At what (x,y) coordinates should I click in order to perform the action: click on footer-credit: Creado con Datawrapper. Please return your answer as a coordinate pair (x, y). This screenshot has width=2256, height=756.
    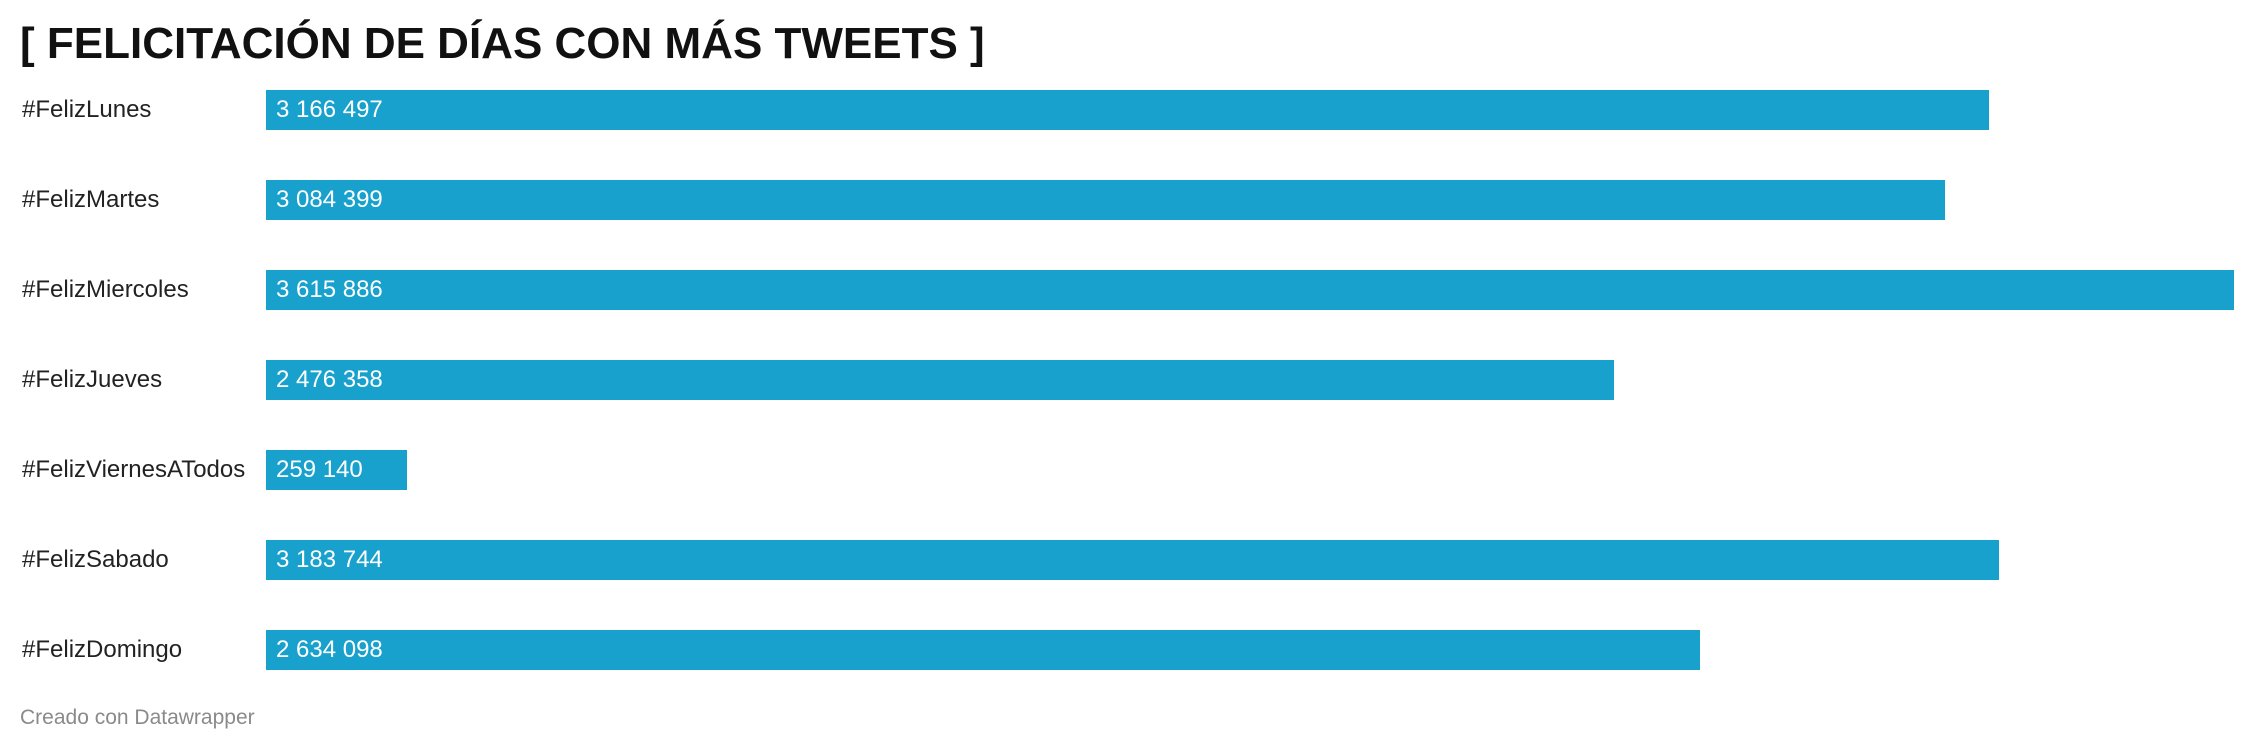
    Looking at the image, I should click on (137, 717).